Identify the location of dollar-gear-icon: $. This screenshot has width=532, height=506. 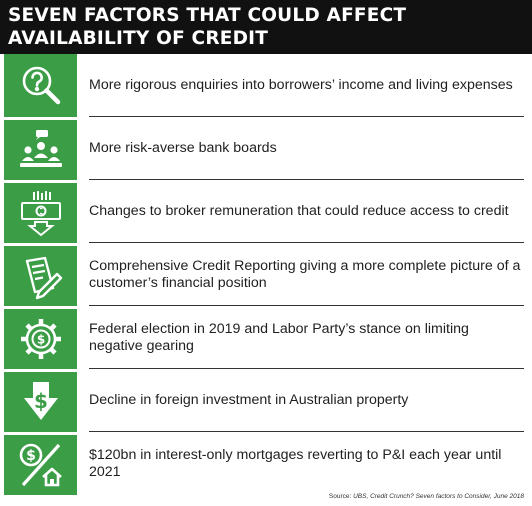
(40, 339).